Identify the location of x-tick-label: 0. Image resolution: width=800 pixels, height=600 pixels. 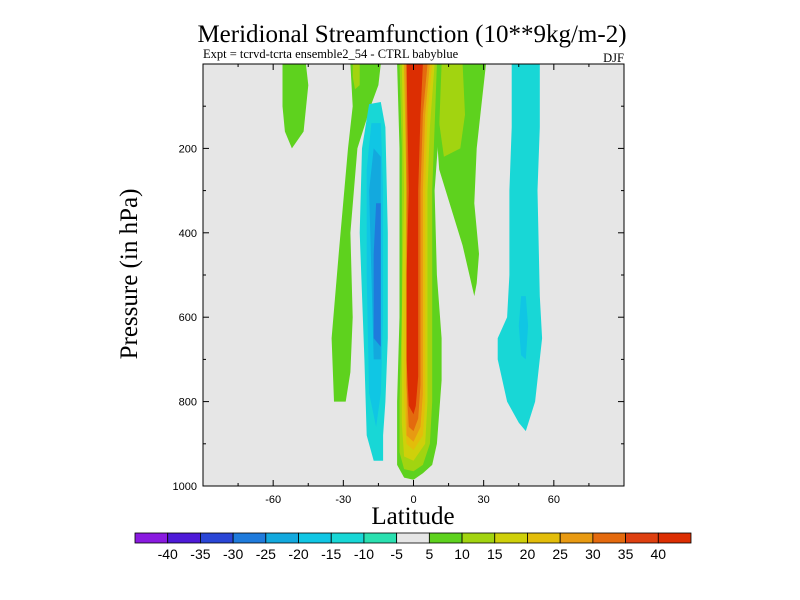
(413, 500).